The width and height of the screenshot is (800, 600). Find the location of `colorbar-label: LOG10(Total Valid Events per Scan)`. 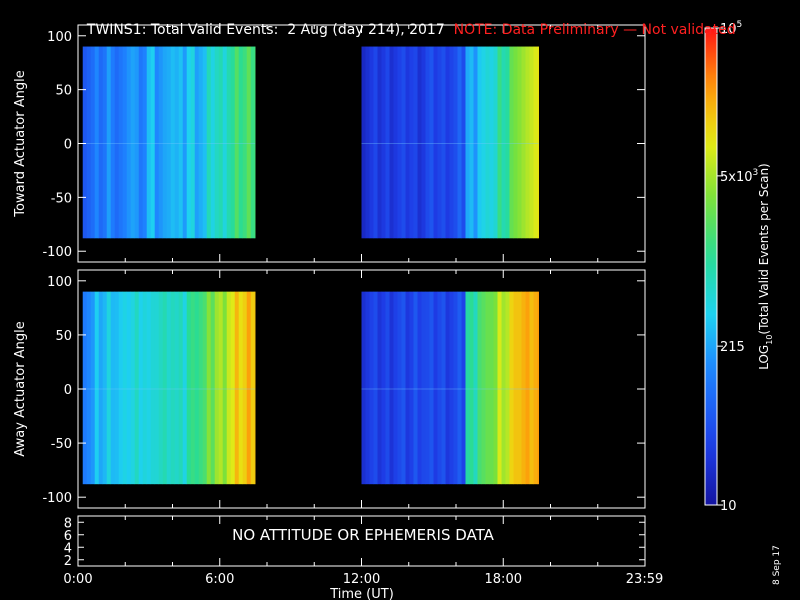

colorbar-label: LOG10(Total Valid Events per Scan) is located at coordinates (765, 266).